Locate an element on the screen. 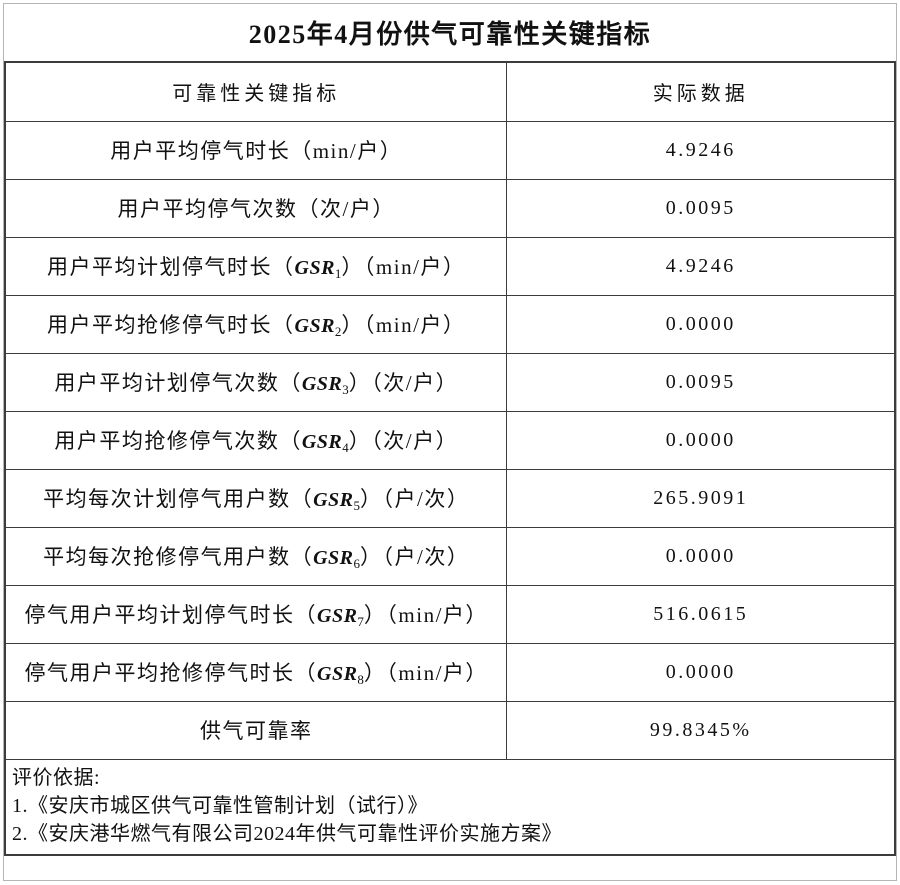 Image resolution: width=900 pixels, height=885 pixels. table-row: 停气用户平均计划停气时长（GSR7）（min/户） 516.0615 is located at coordinates (450, 614).